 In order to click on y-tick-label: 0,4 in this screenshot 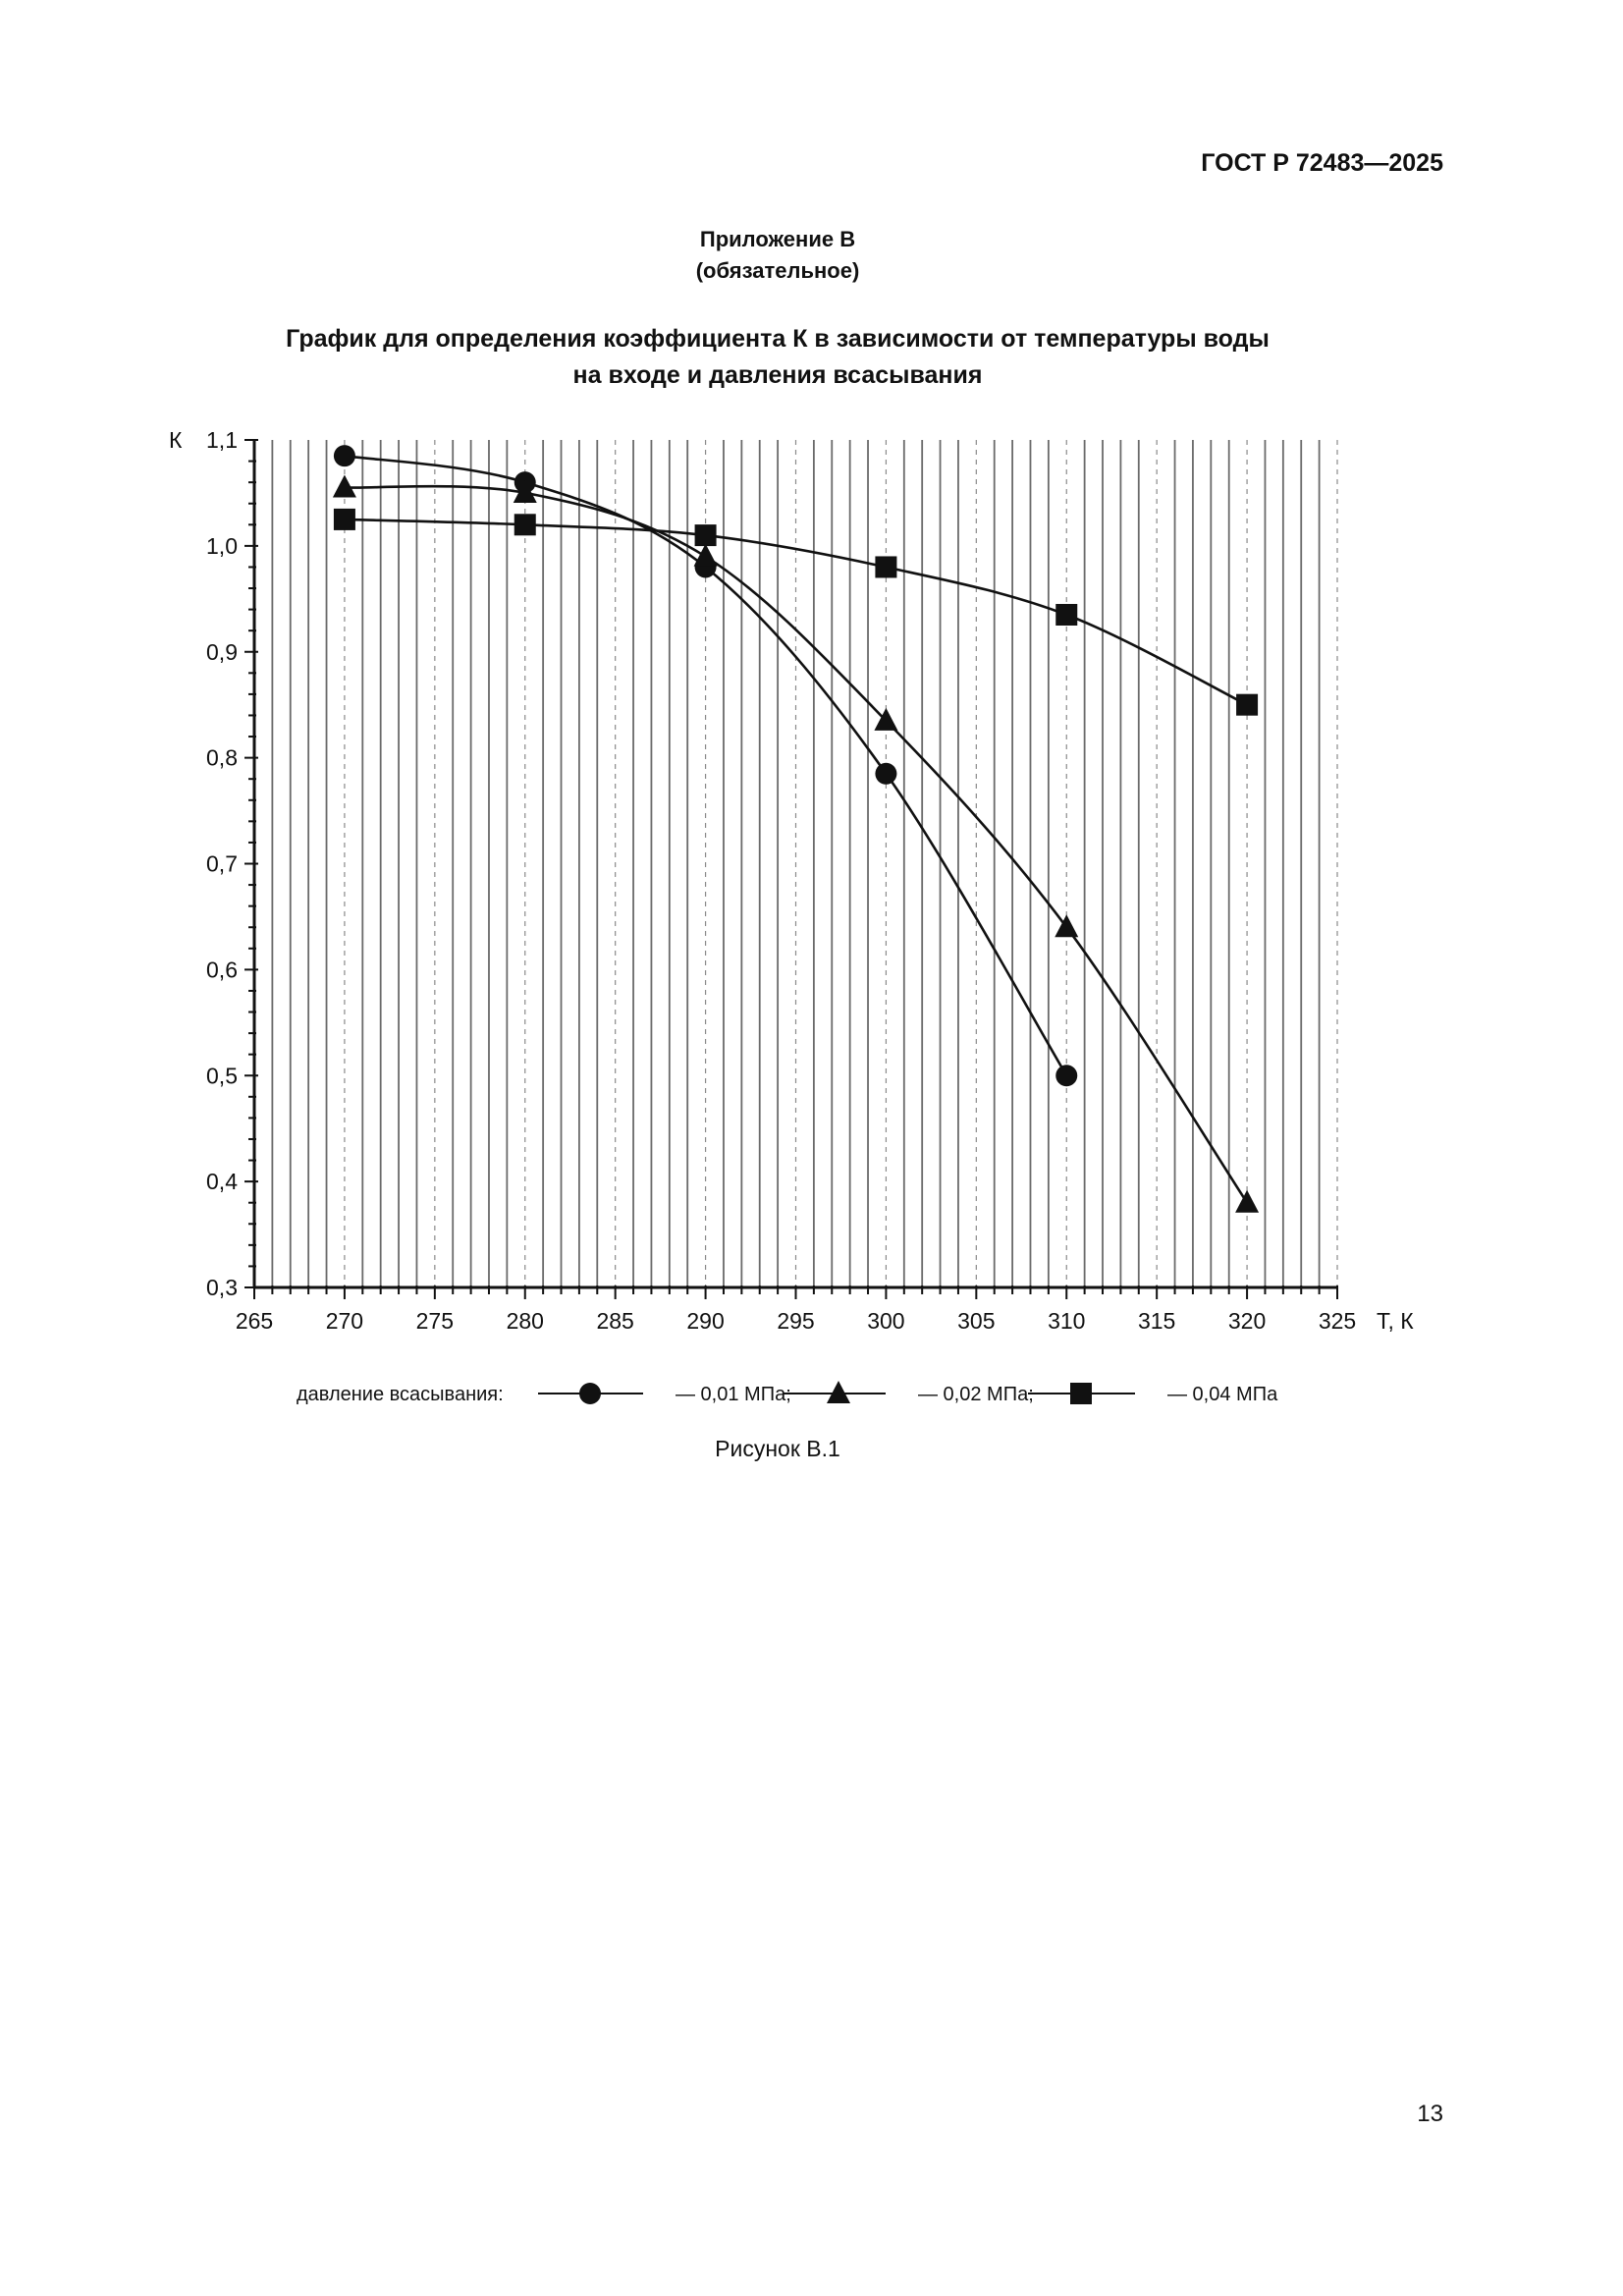, I will do `click(222, 1181)`.